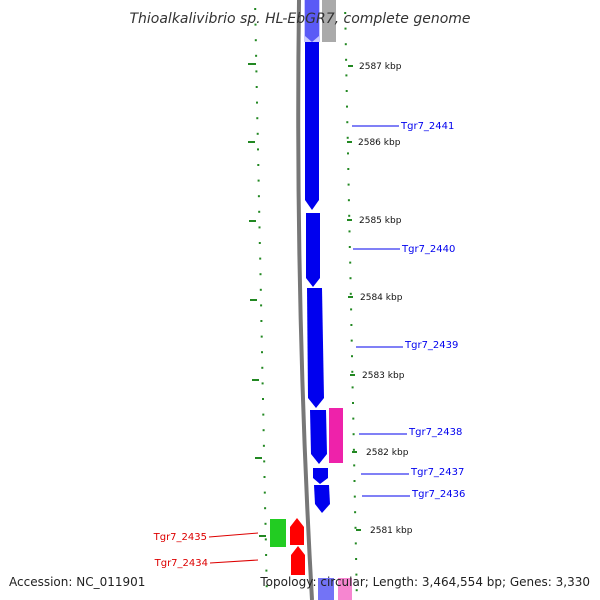 Image resolution: width=600 pixels, height=600 pixels. Describe the element at coordinates (435, 432) in the screenshot. I see `gene-label-tgr7-2438: Tgr7_2438` at that location.